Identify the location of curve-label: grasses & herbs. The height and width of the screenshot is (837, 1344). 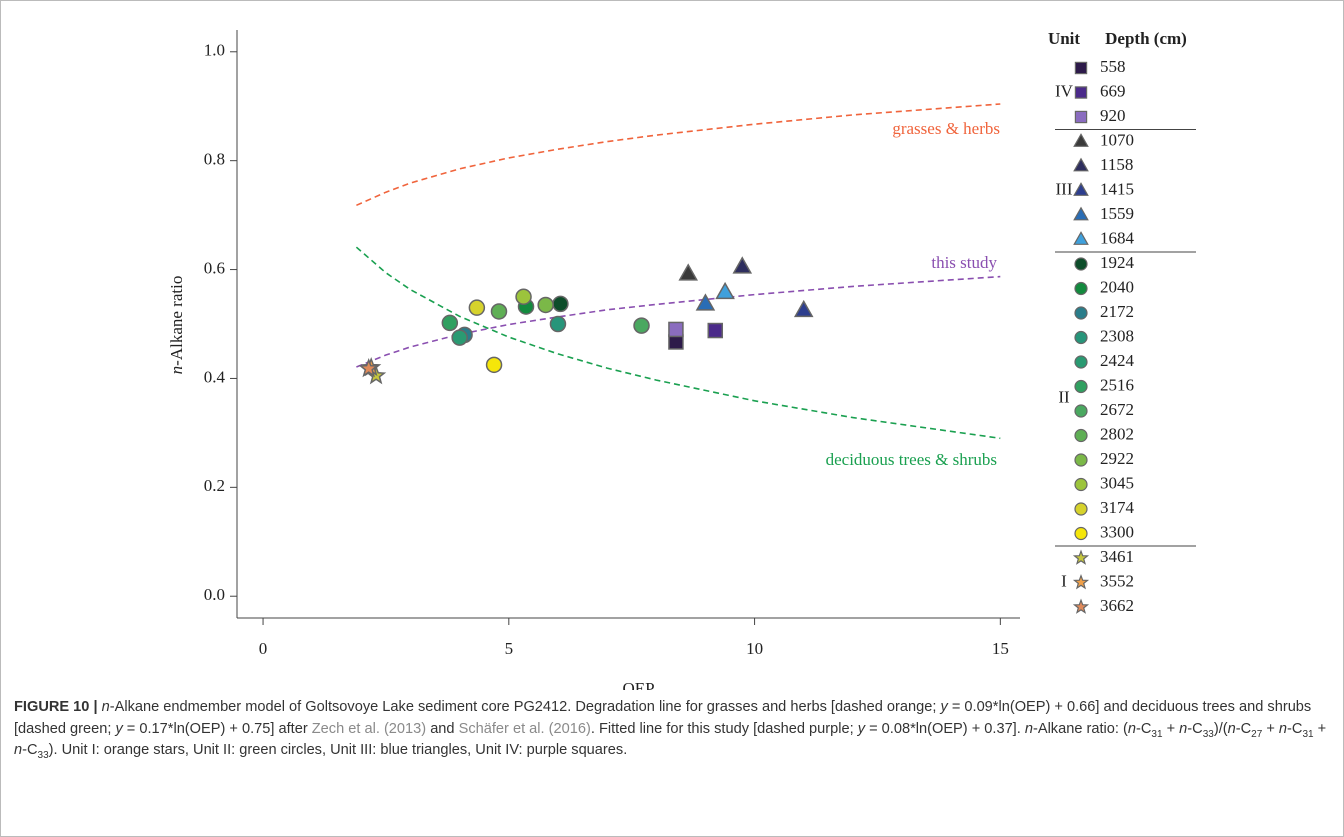
(946, 128).